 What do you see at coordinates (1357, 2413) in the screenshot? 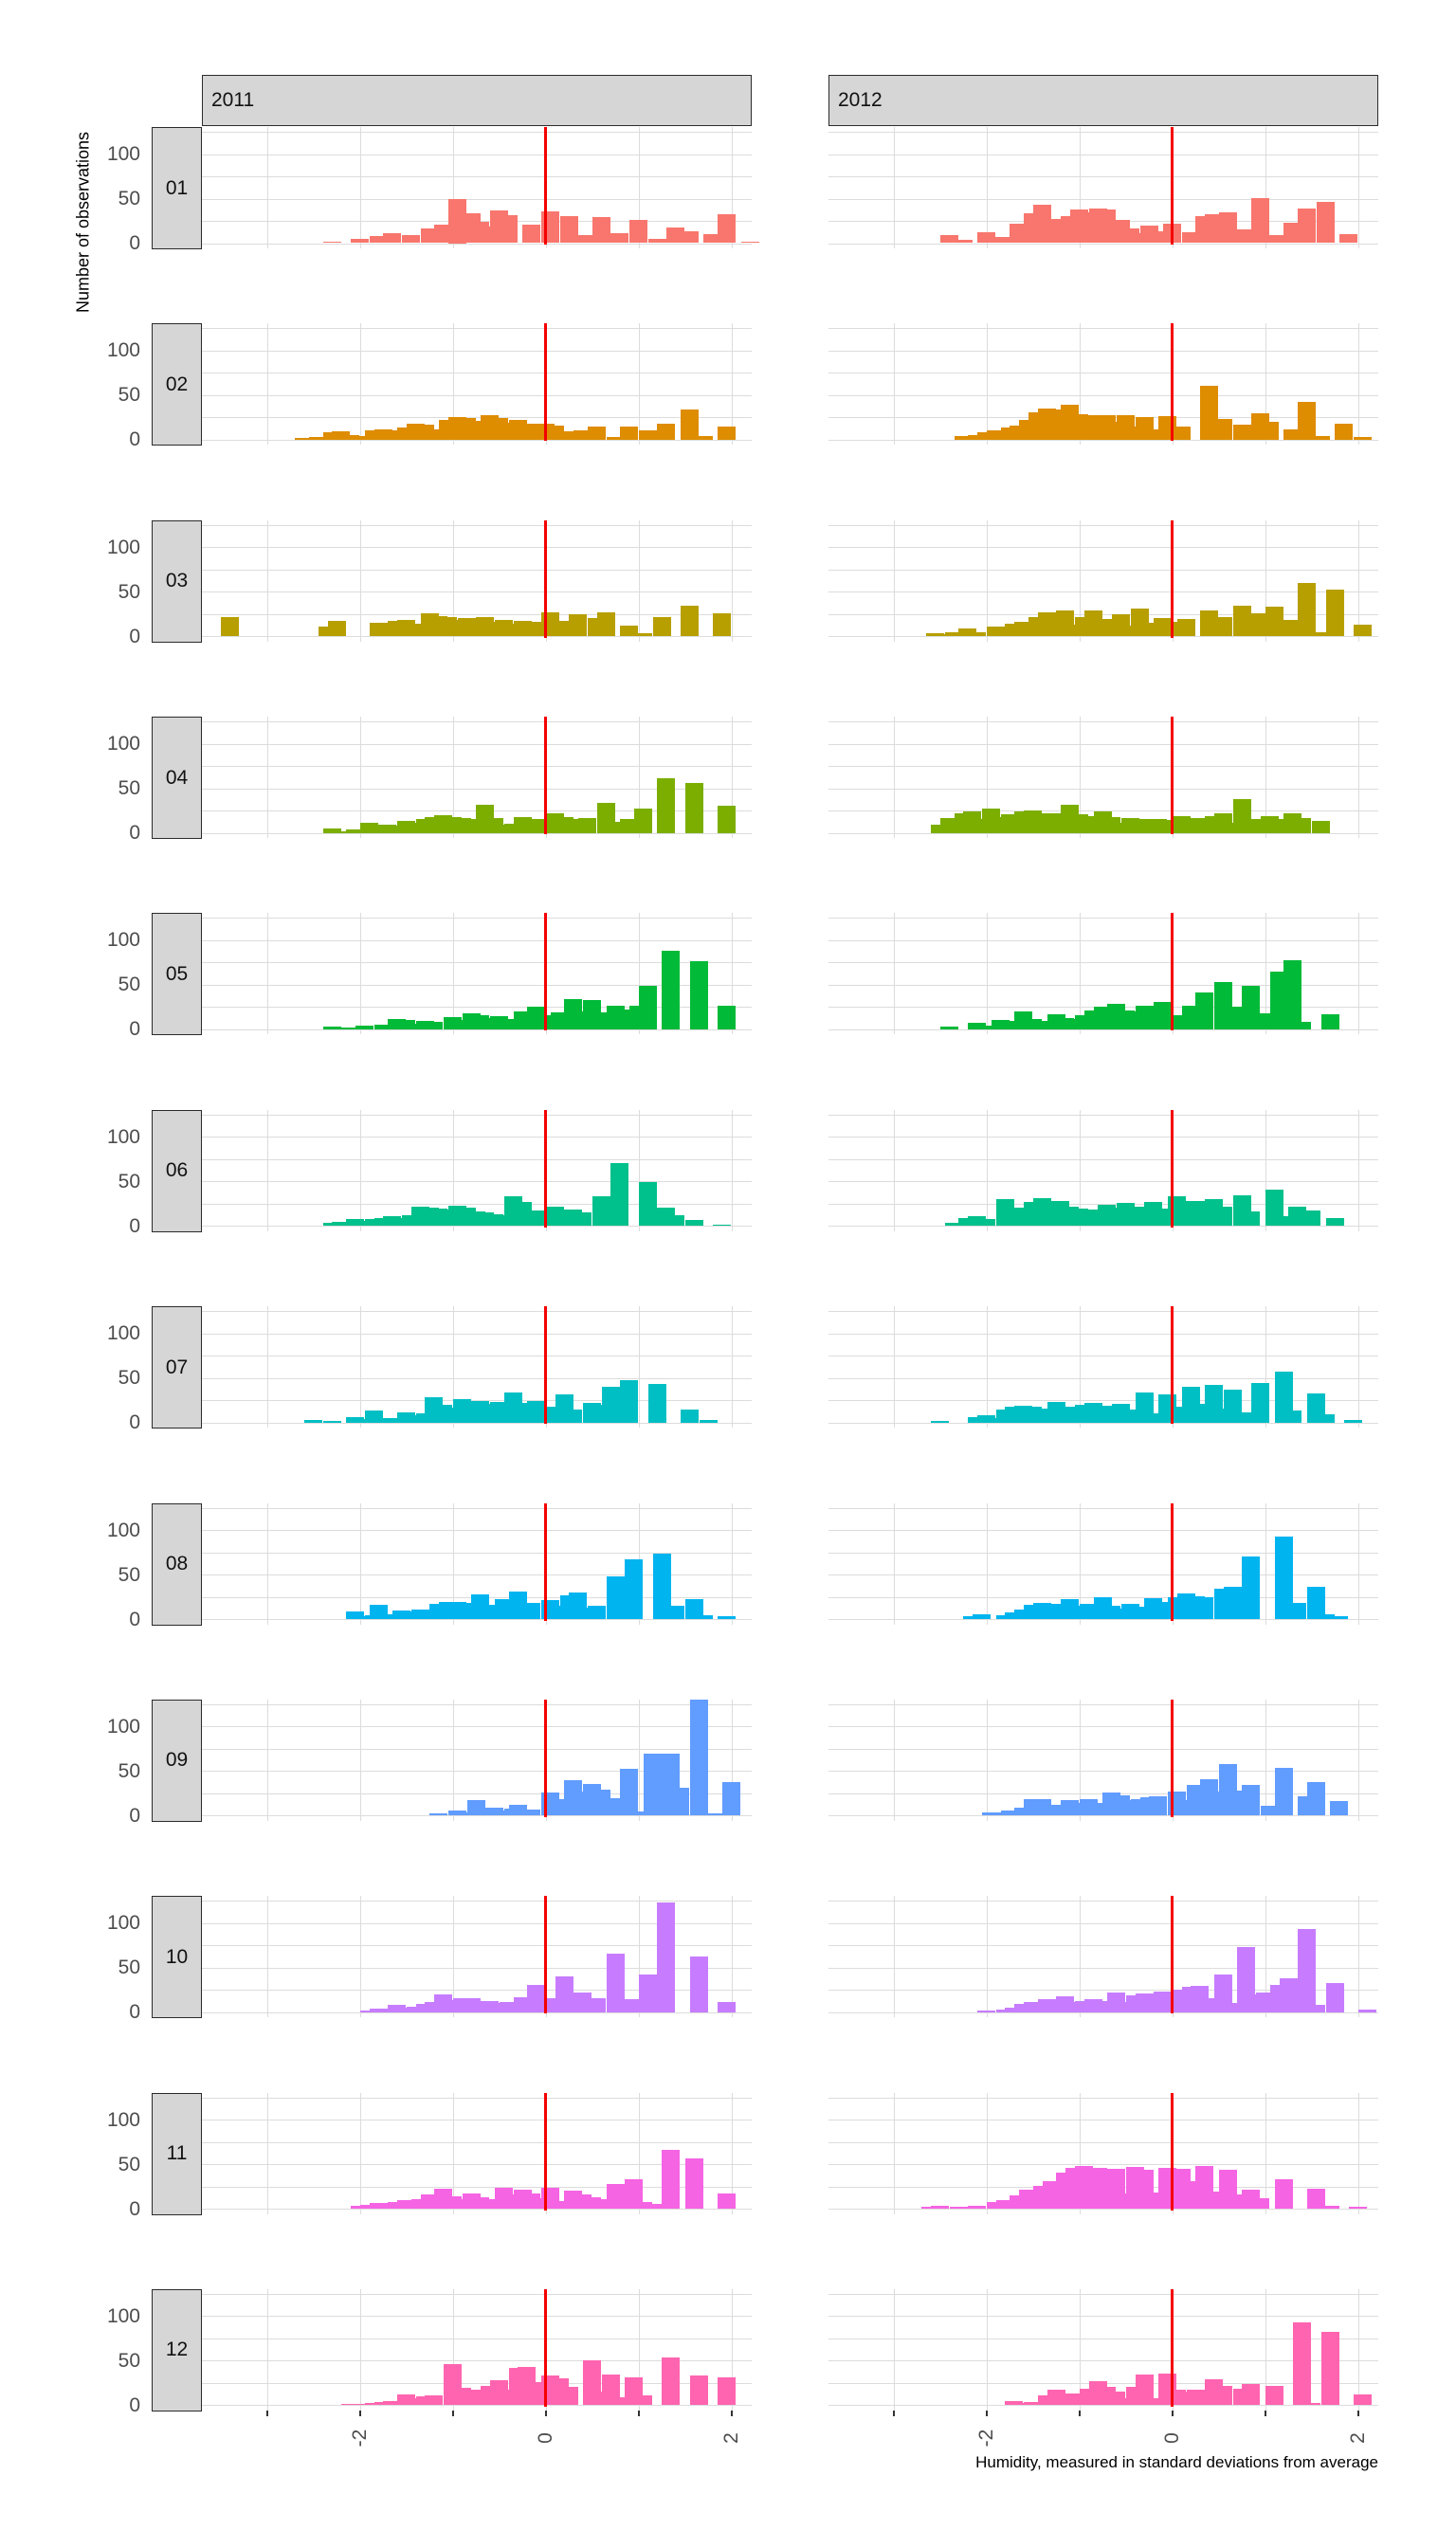
I see `x-tick-mark` at bounding box center [1357, 2413].